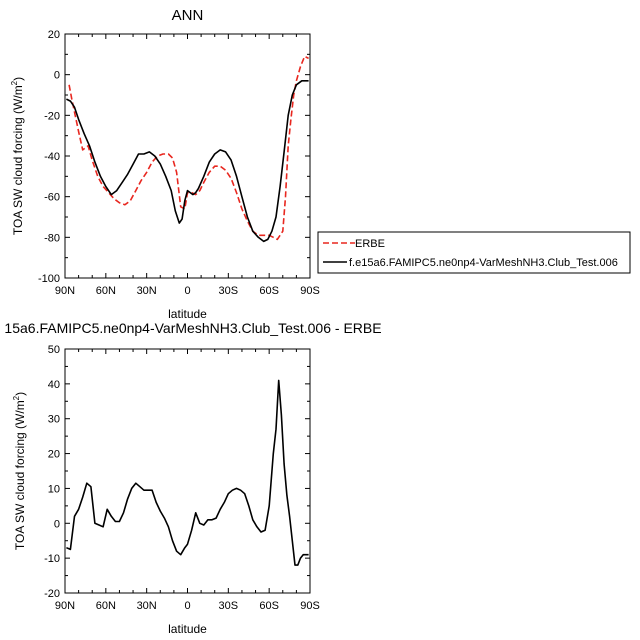 The image size is (640, 640). I want to click on top-y-tick-label: -100, so click(49, 279).